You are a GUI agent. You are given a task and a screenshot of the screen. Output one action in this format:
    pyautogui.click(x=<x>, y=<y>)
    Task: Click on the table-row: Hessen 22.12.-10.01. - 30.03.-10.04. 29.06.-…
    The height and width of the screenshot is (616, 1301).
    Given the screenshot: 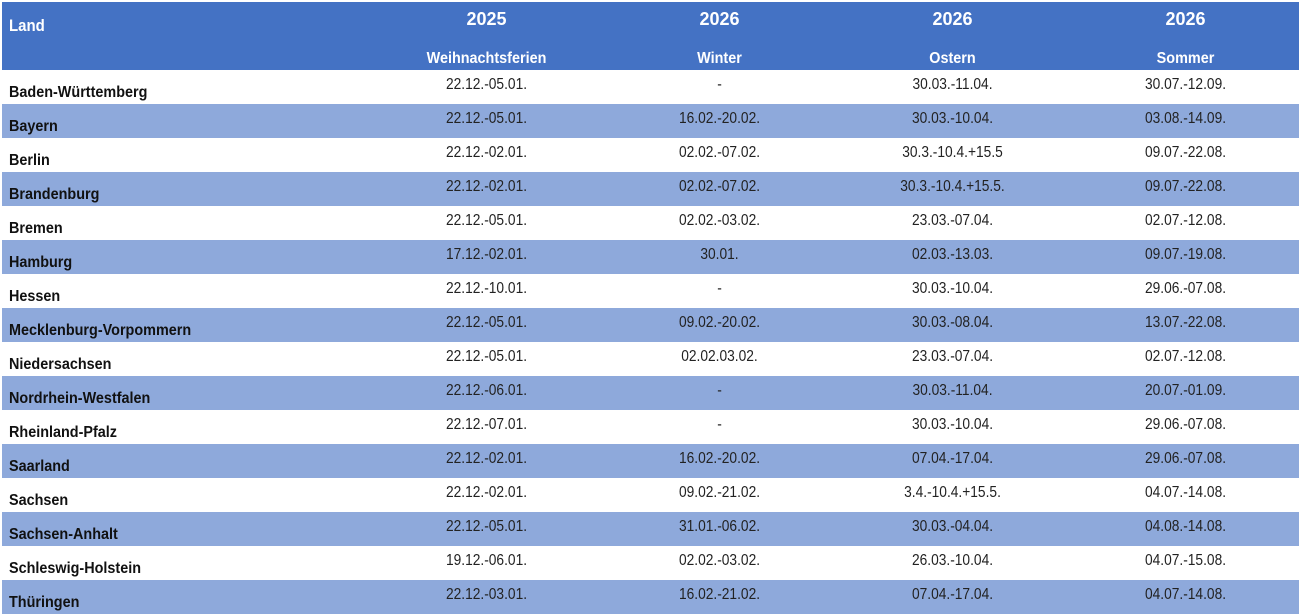 What is the action you would take?
    pyautogui.click(x=650, y=291)
    